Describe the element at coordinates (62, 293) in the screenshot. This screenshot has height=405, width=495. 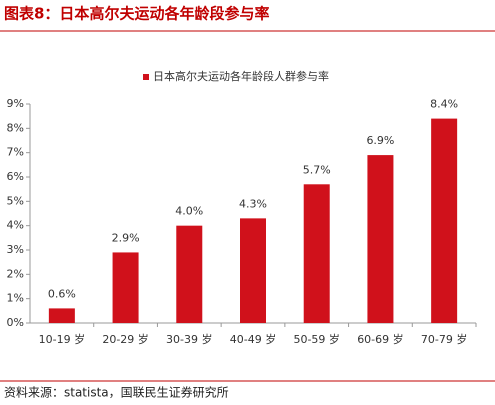
I see `value-label: 0.6%` at that location.